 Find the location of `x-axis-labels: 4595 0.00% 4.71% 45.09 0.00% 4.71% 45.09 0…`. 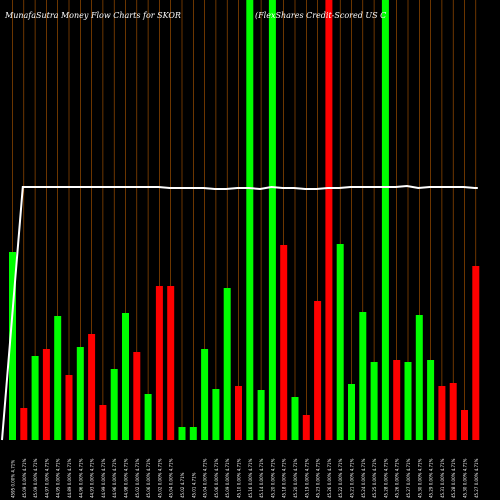

x-axis-labels: 4595 0.00% 4.71% 45.09 0.00% 4.71% 45.09 0… is located at coordinates (245, 478).